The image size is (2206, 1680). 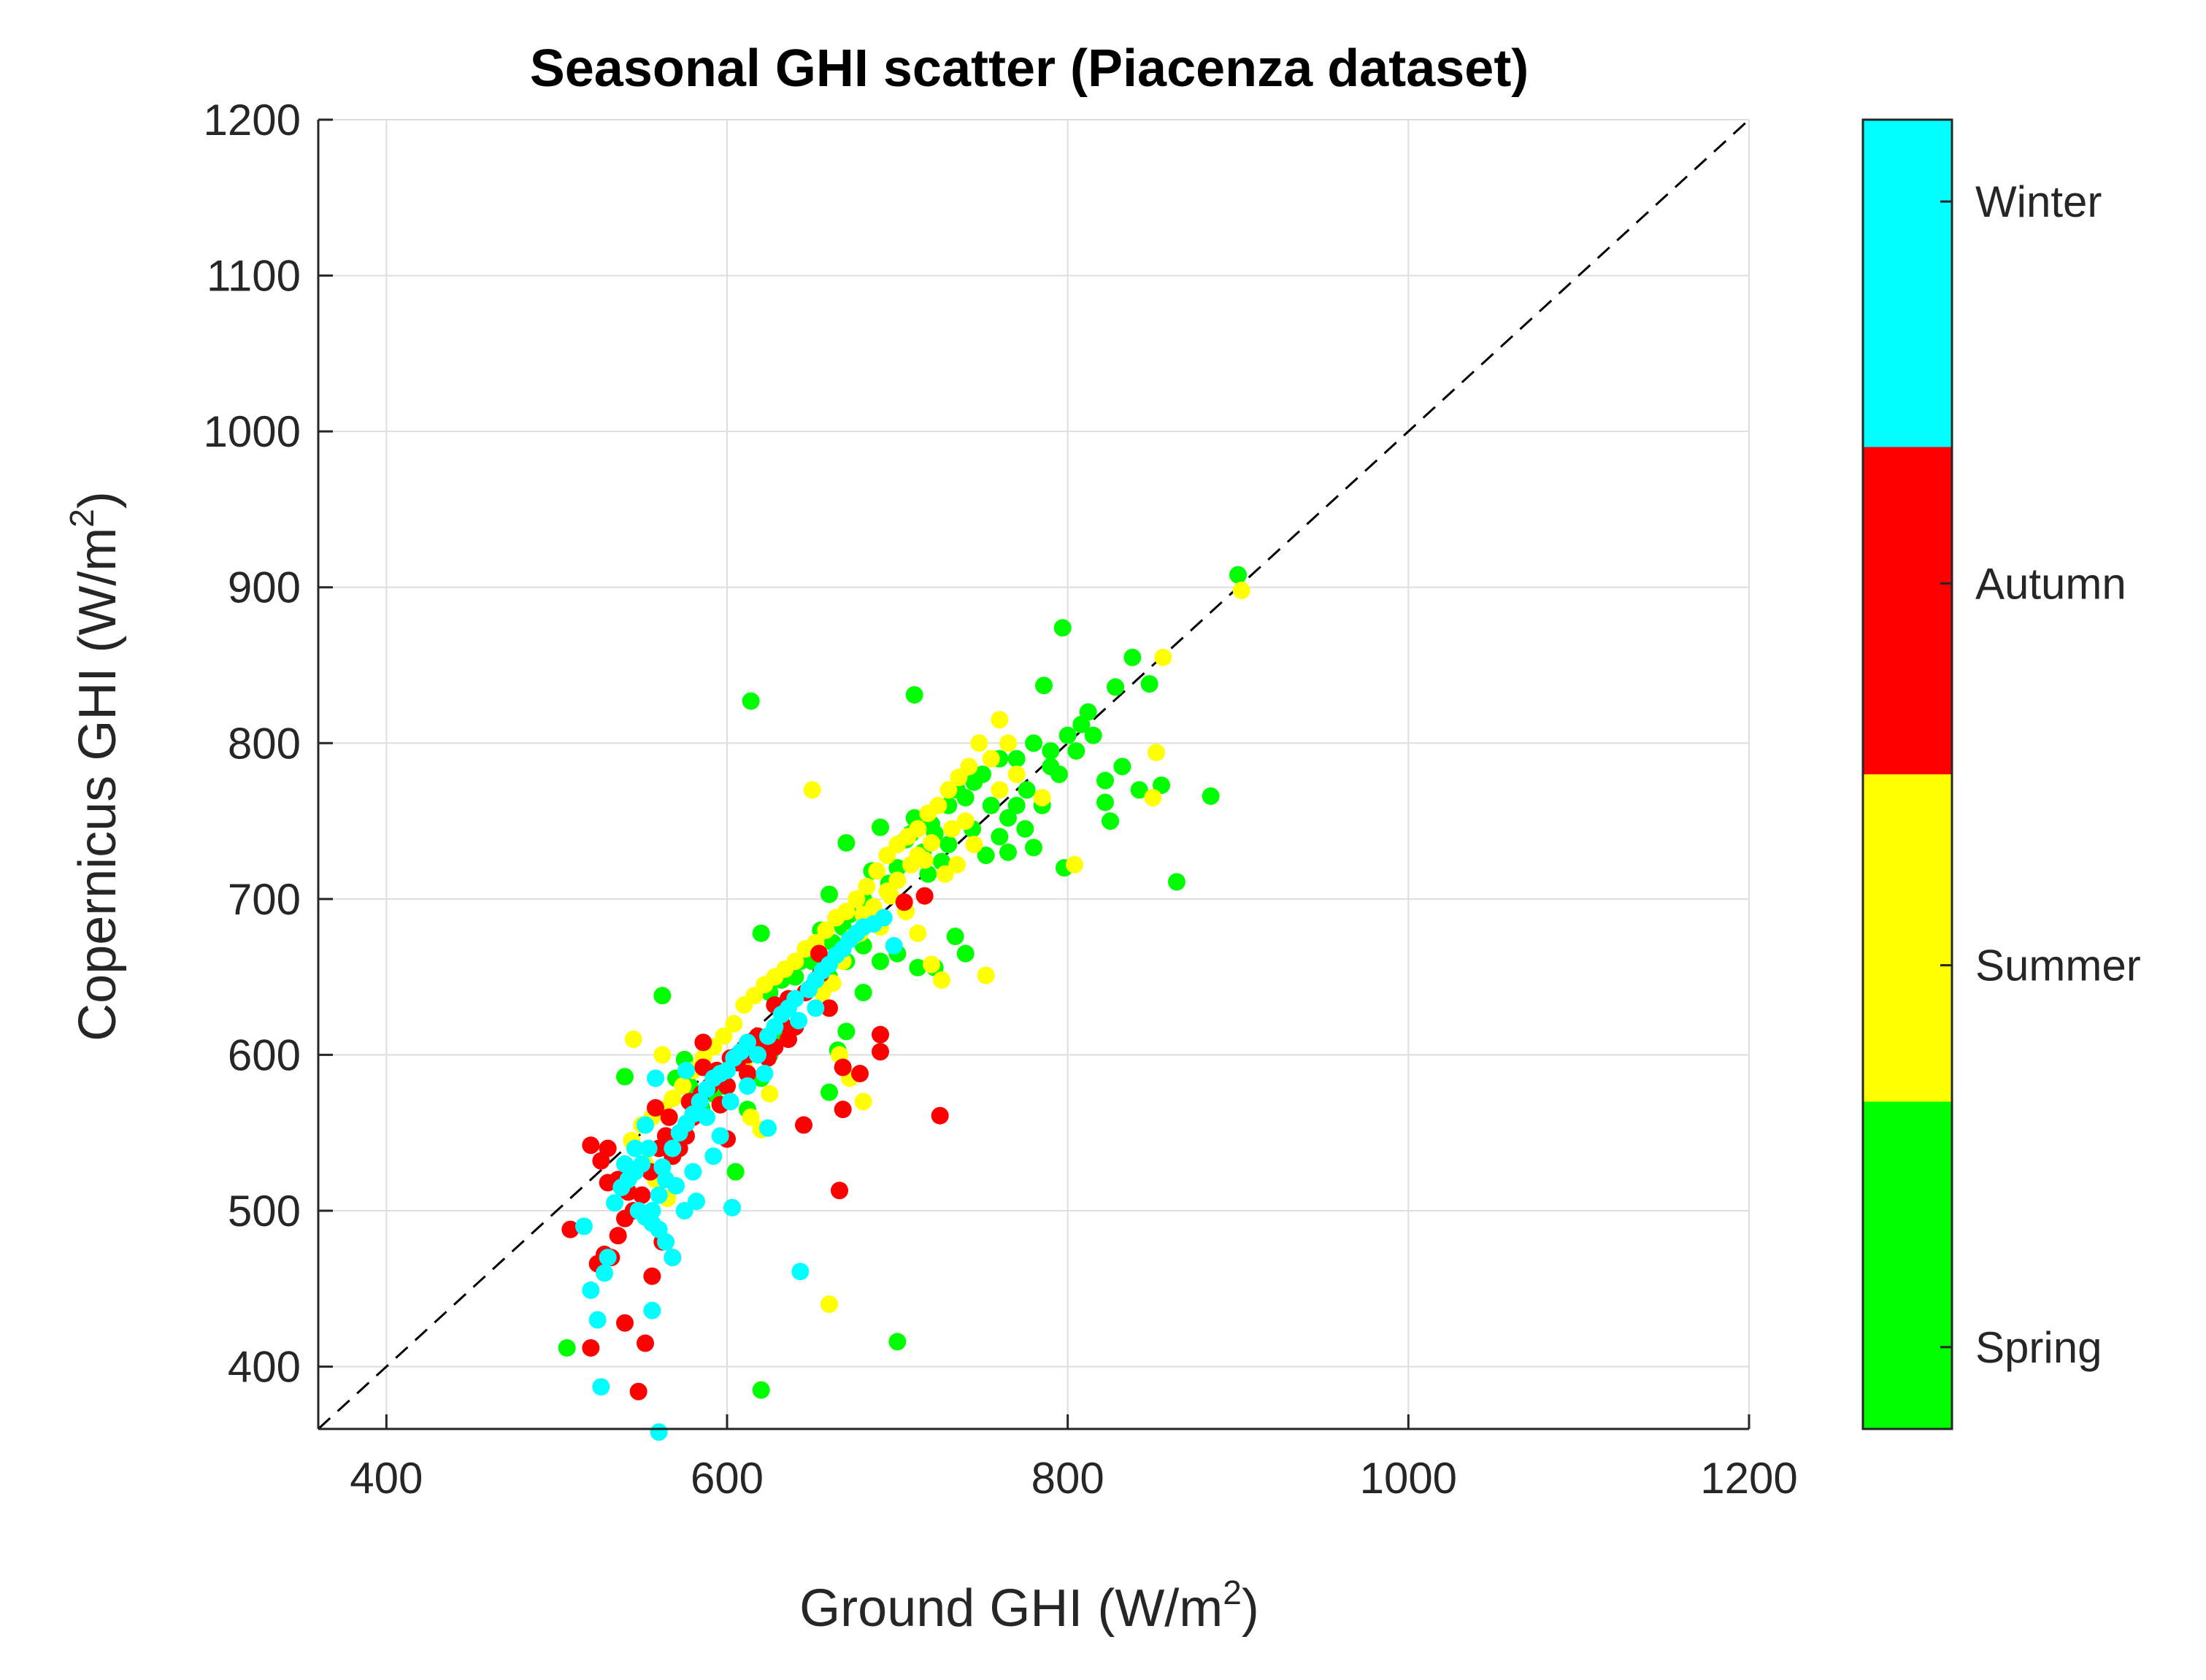 I want to click on series-winter, so click(x=739, y=1175).